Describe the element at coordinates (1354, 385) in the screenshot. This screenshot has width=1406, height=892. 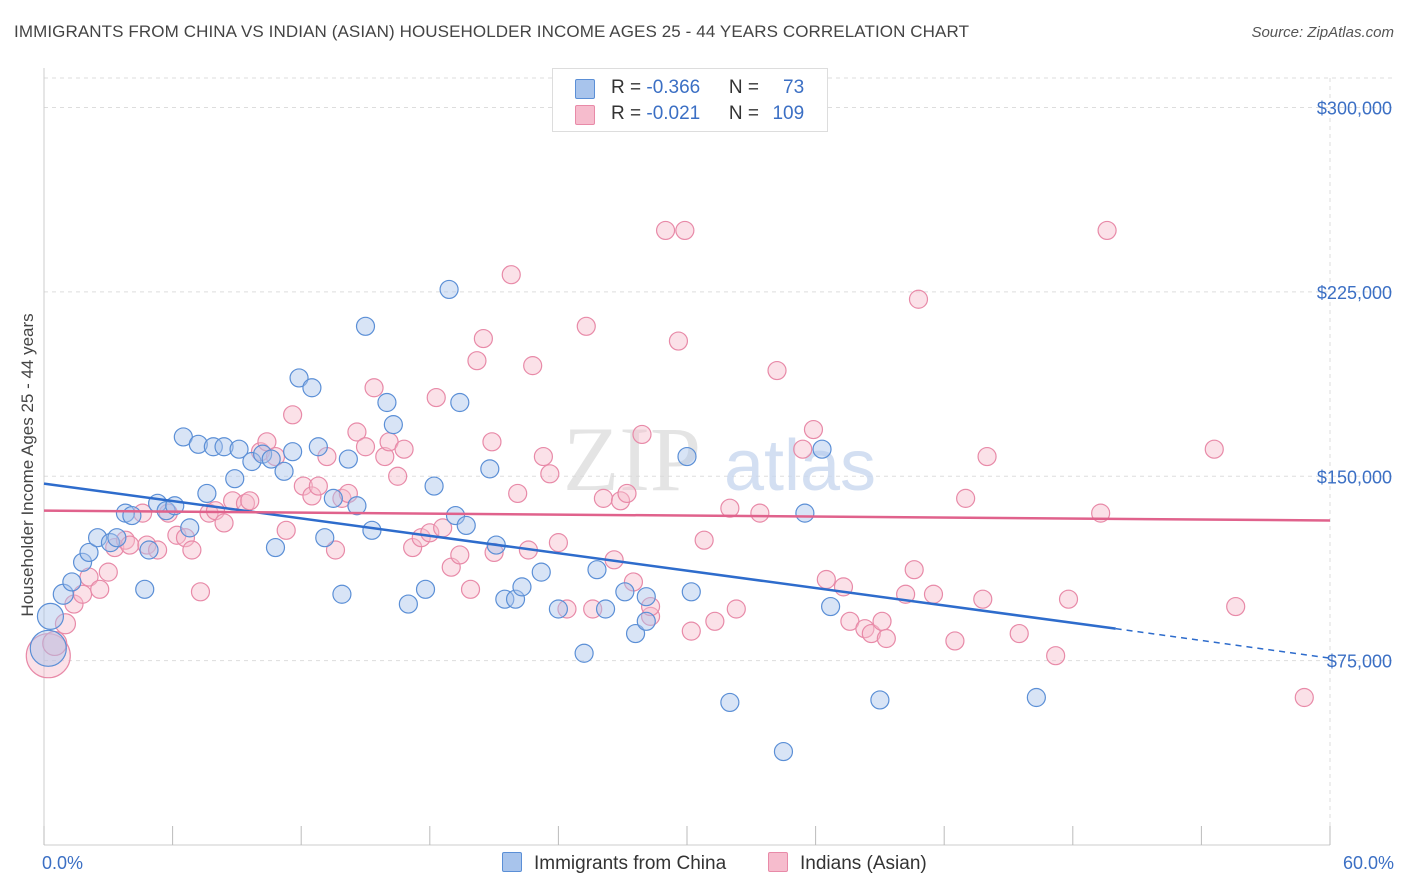
I see `y-tick-labels: $75,000 $150,000 $225,000 $300,000` at that location.